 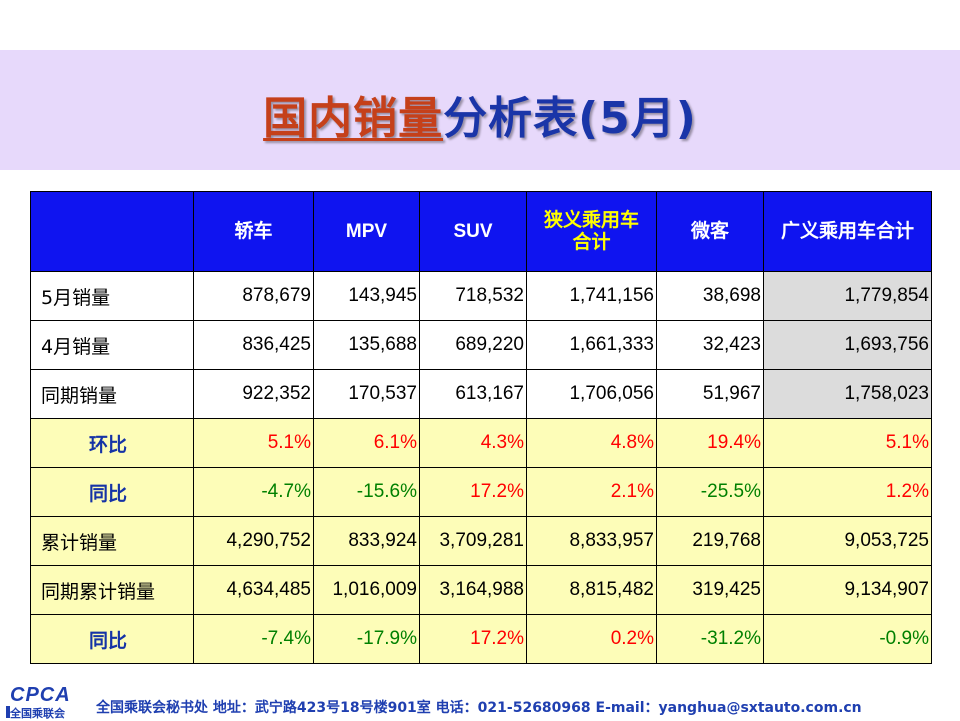 What do you see at coordinates (366, 394) in the screenshot?
I see `table-cell: 170,537` at bounding box center [366, 394].